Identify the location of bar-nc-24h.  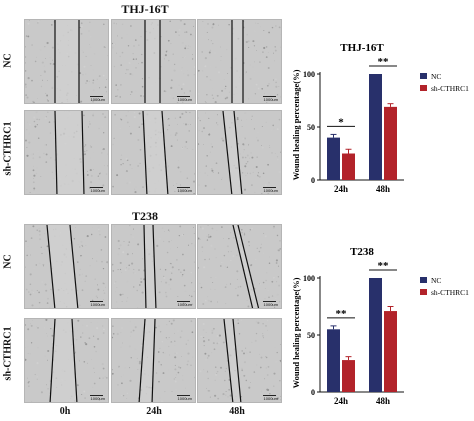
(333, 158).